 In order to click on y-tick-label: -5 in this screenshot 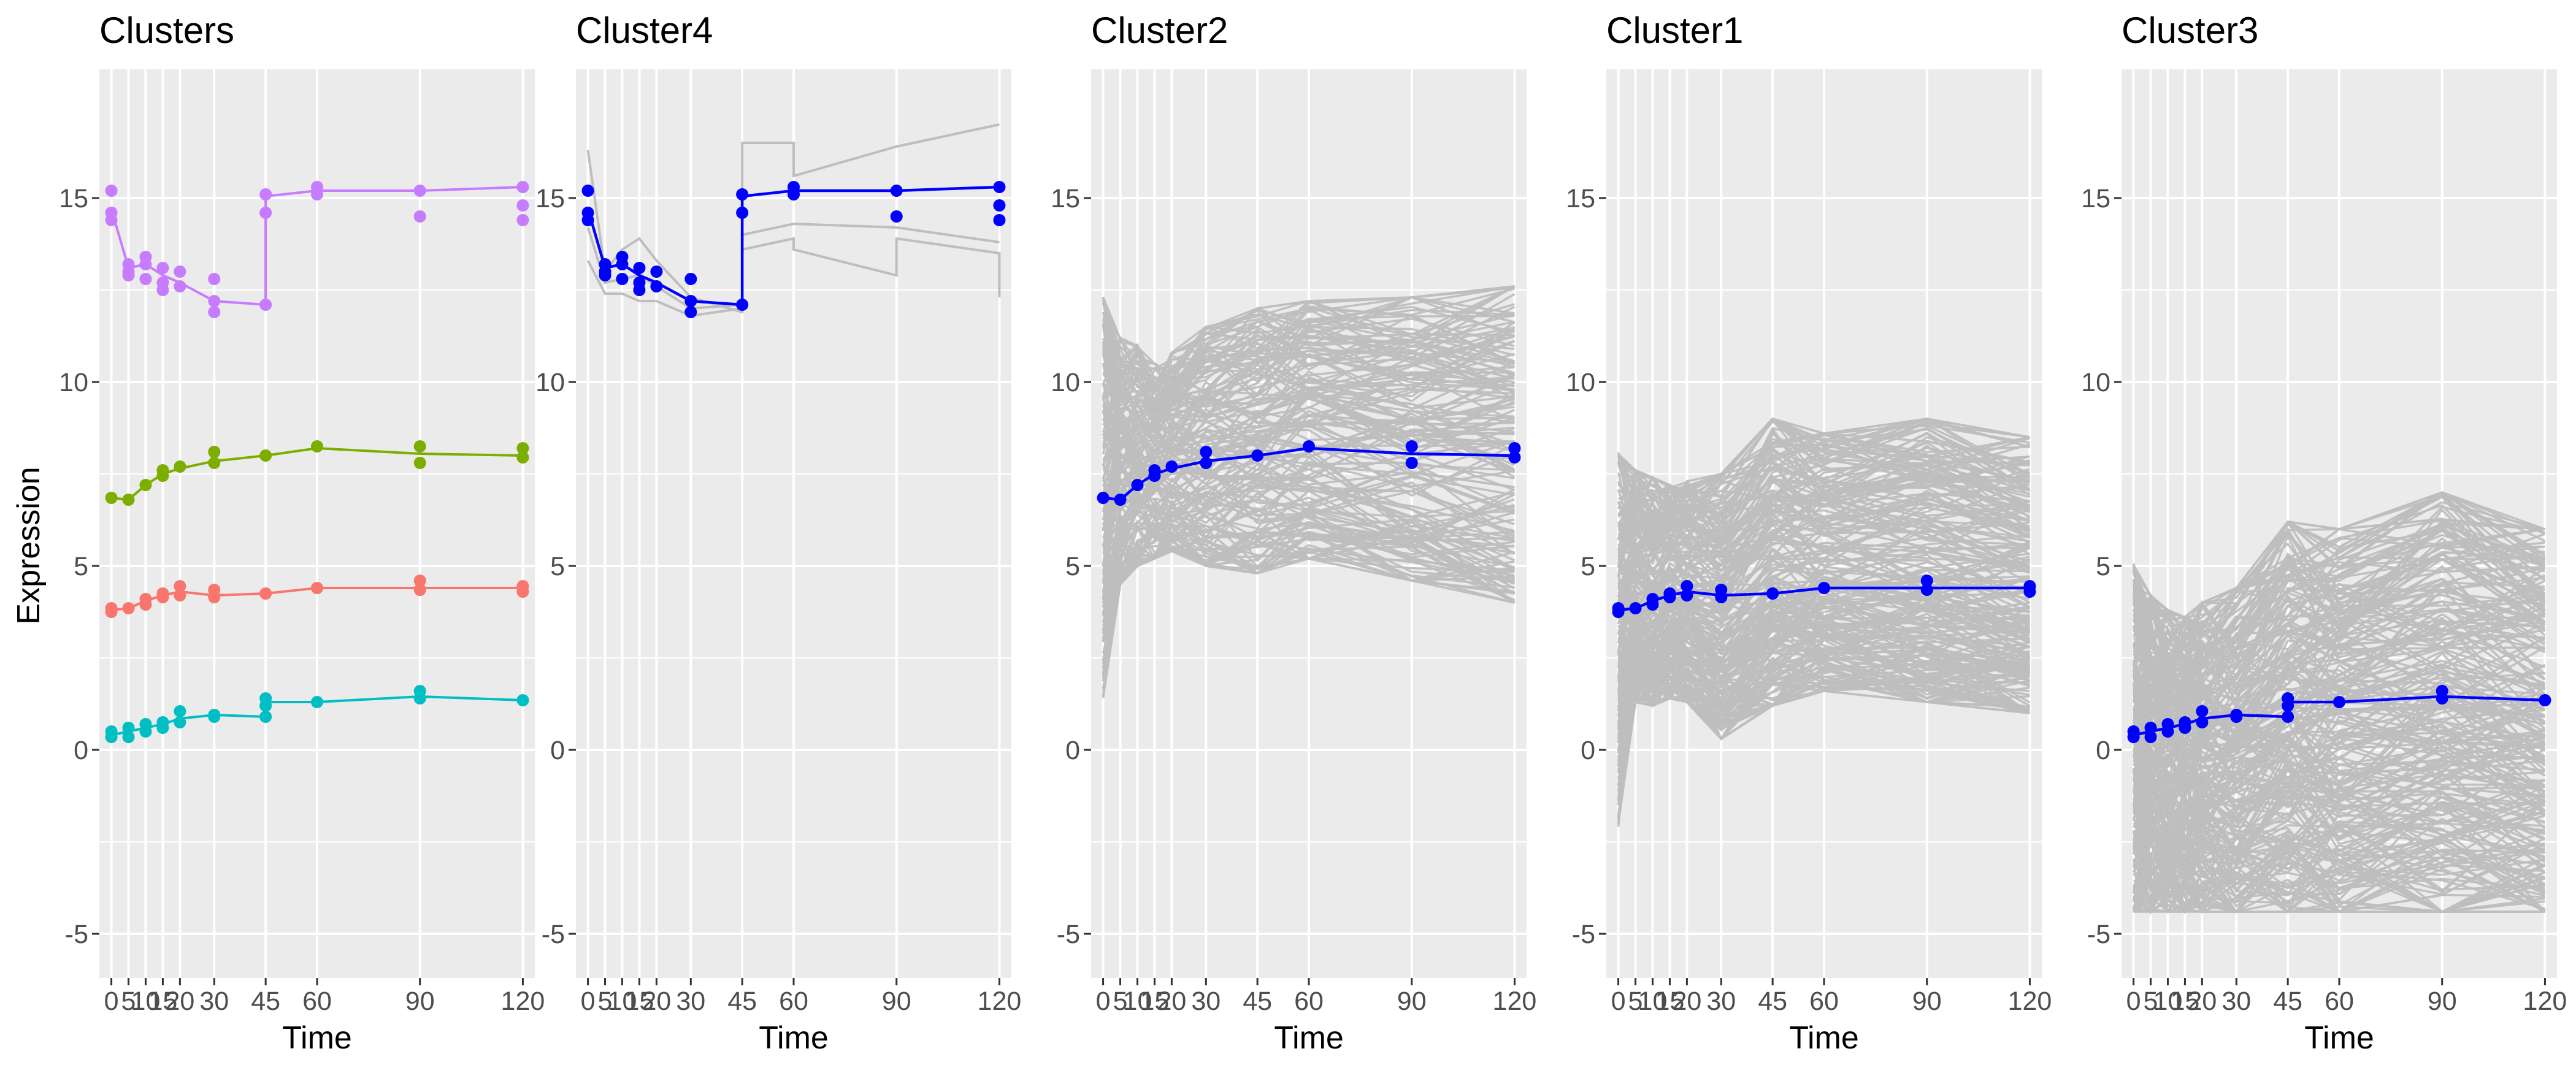, I will do `click(553, 934)`.